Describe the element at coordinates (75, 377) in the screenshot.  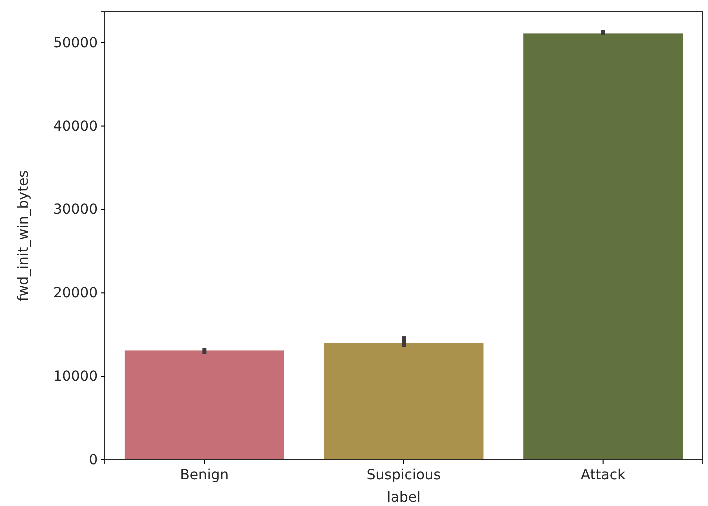
I see `y-tick-label: 10000` at that location.